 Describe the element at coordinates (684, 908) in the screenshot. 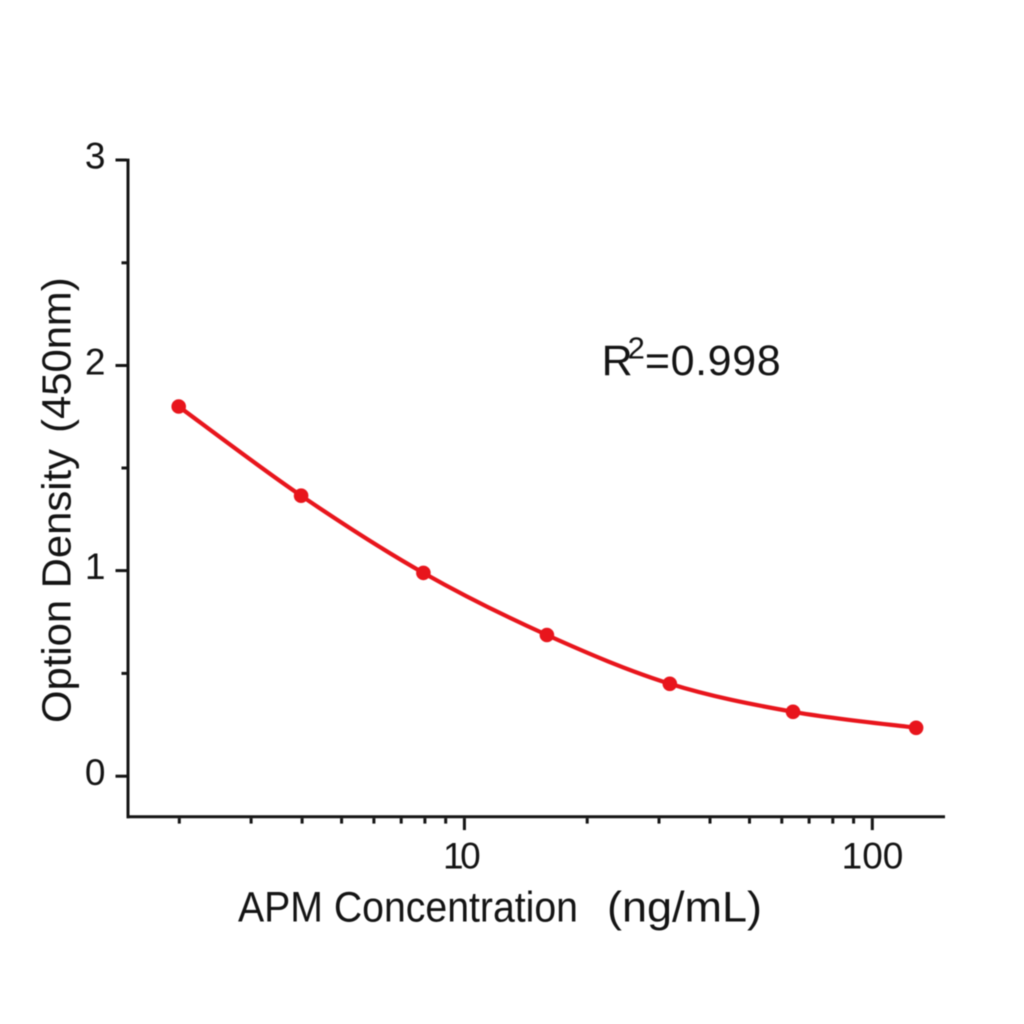

I see `svg-text: (ng/mL)` at that location.